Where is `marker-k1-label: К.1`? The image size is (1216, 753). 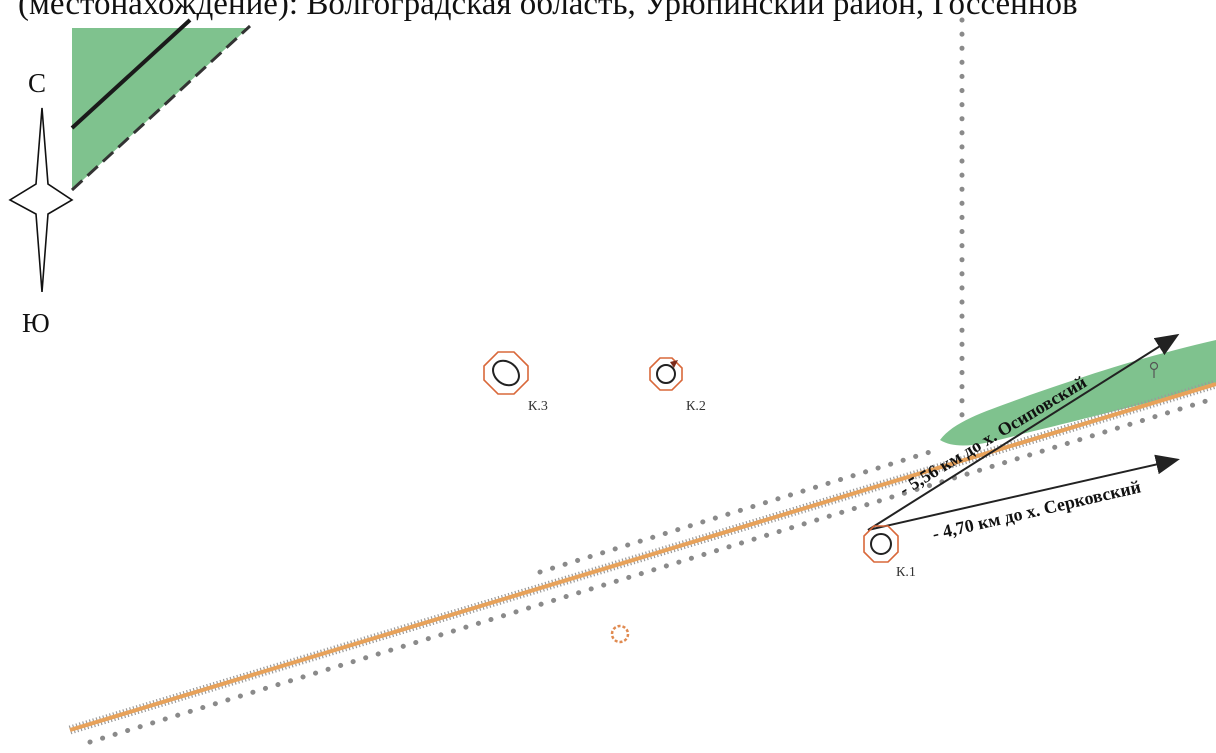 marker-k1-label: К.1 is located at coordinates (906, 572).